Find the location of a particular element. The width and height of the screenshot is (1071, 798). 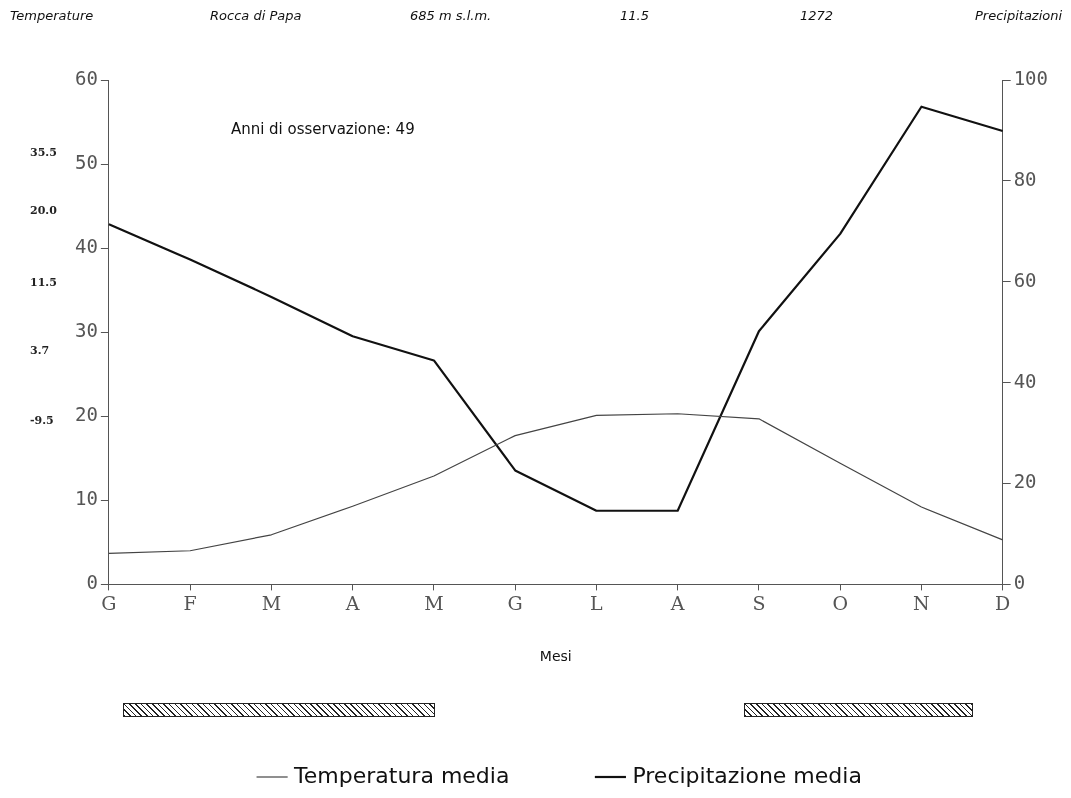

y2-tick-label: 0 is located at coordinates (1019, 582).